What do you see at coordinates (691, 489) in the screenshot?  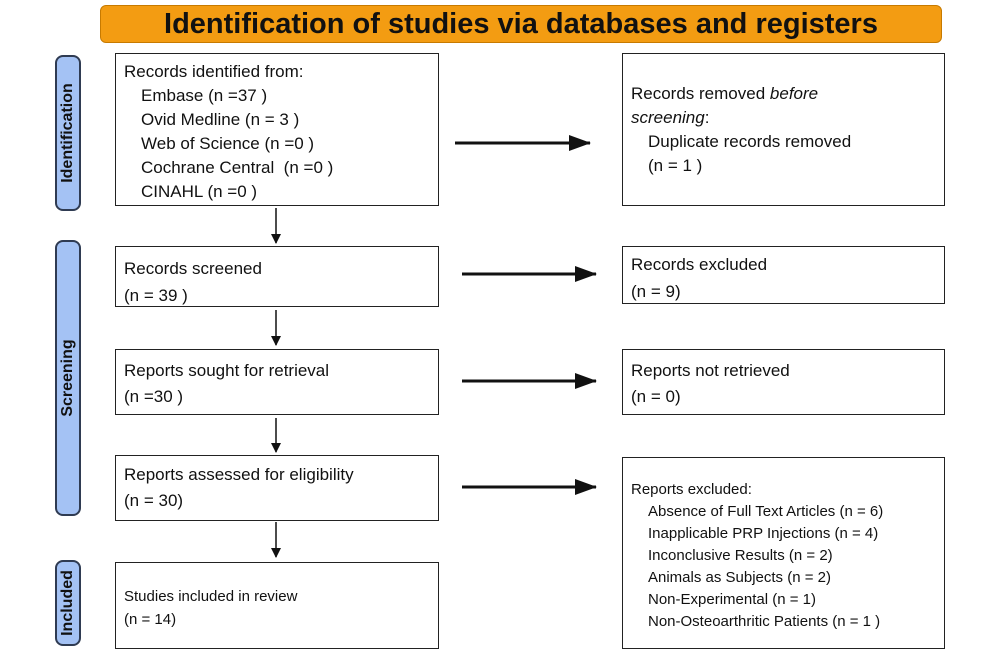 I see `box-heading: Reports excluded:` at bounding box center [691, 489].